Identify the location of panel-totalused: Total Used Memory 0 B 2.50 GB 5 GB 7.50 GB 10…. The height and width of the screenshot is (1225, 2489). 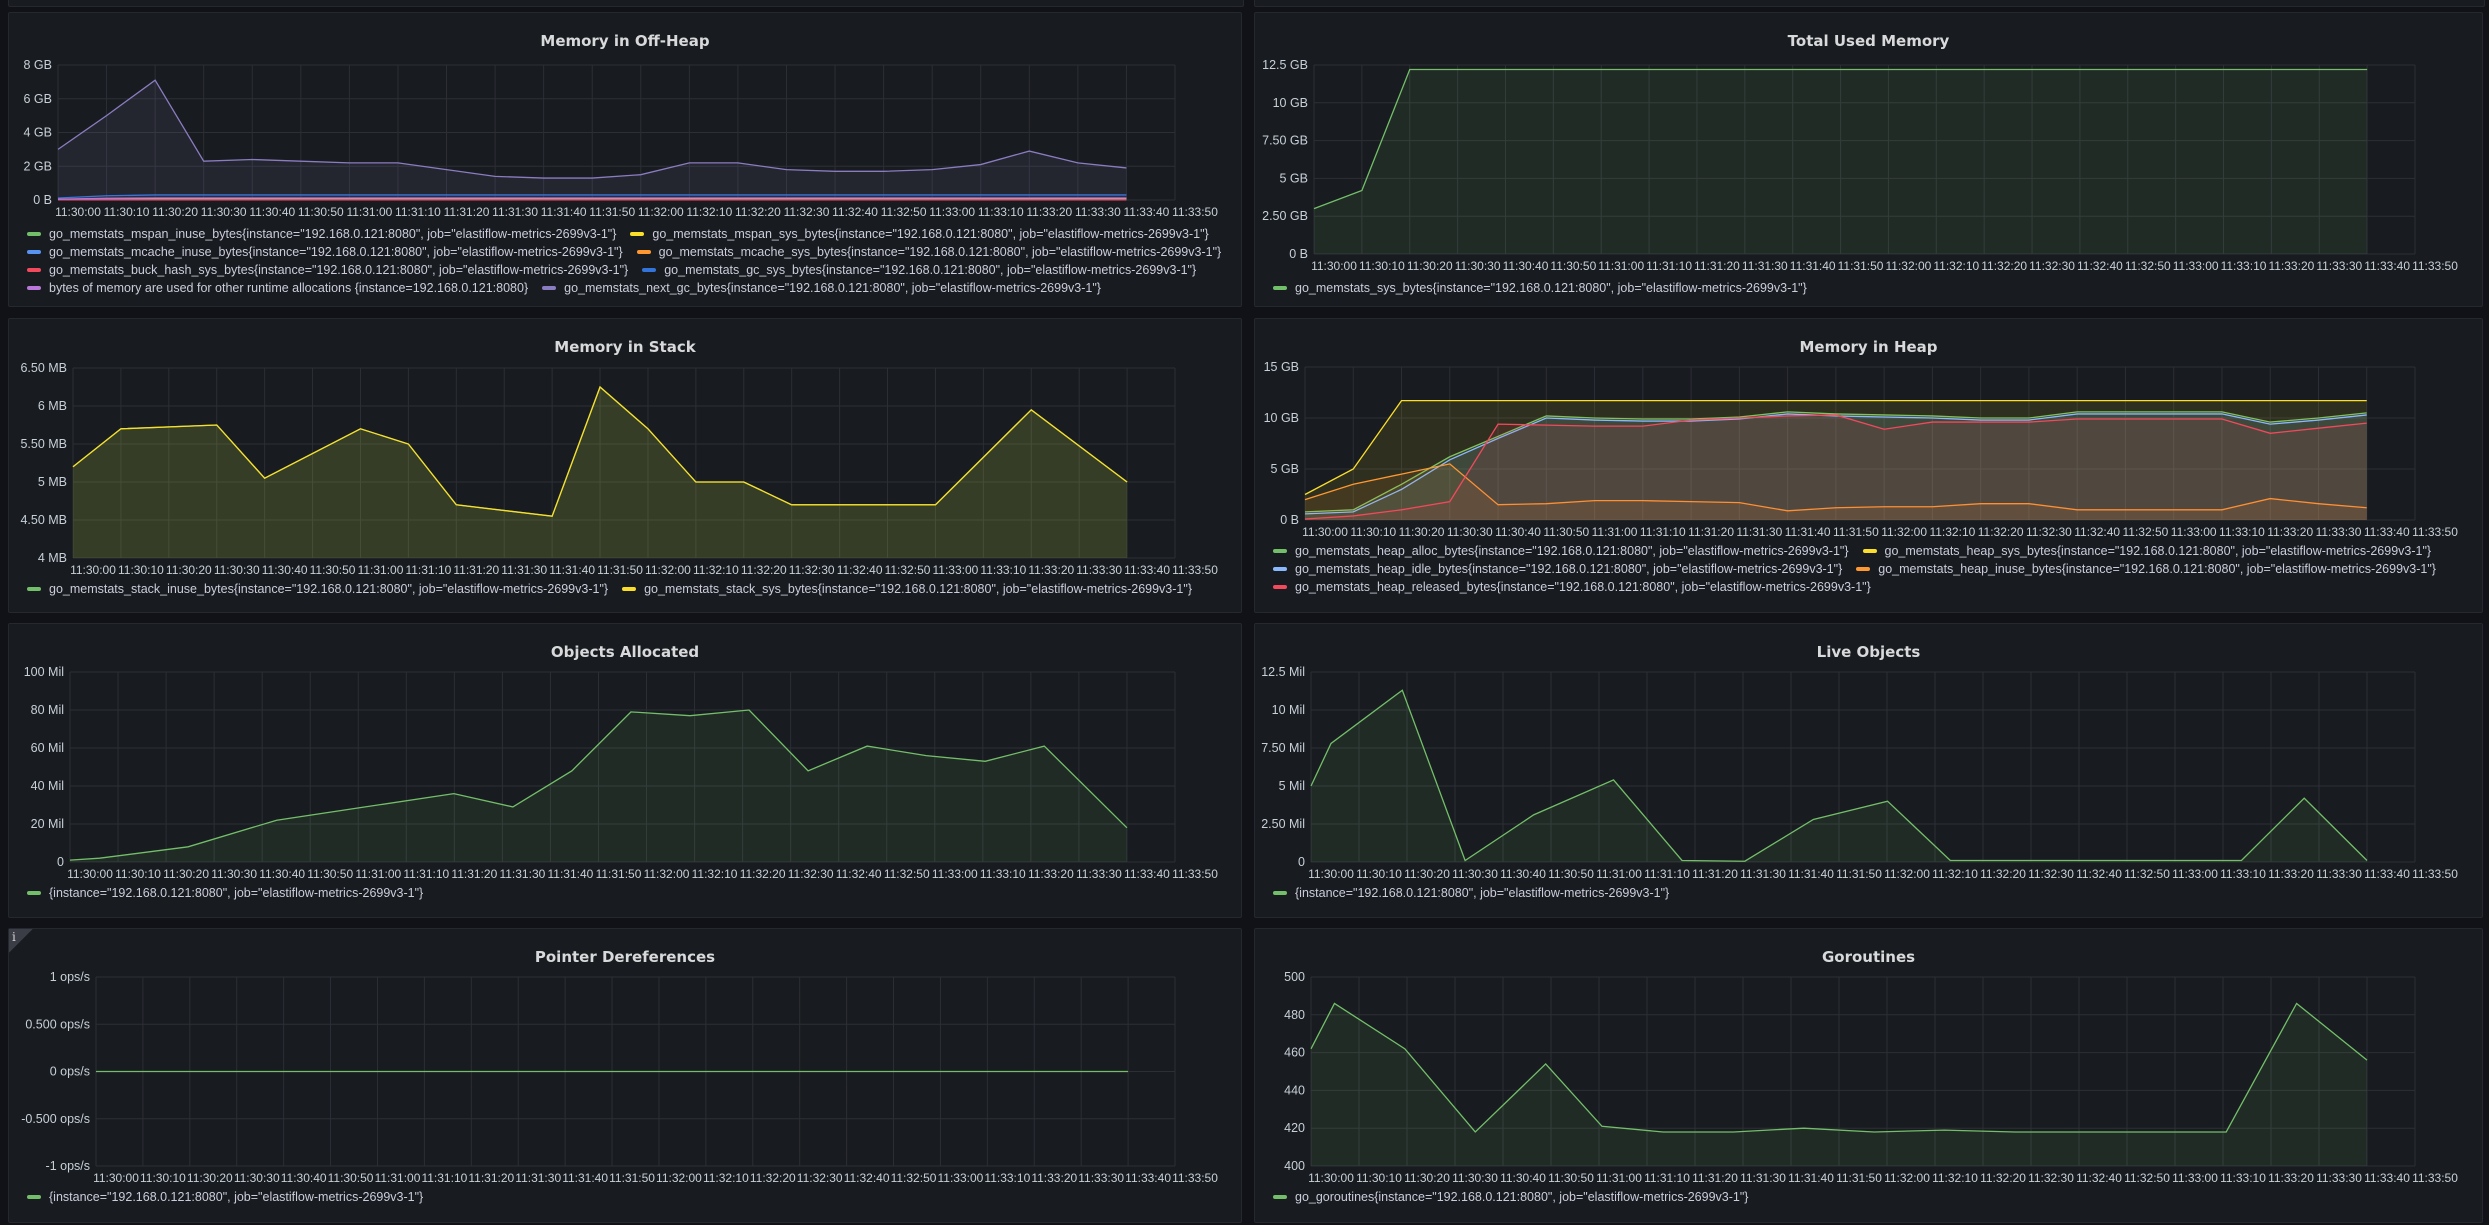
(1868, 159).